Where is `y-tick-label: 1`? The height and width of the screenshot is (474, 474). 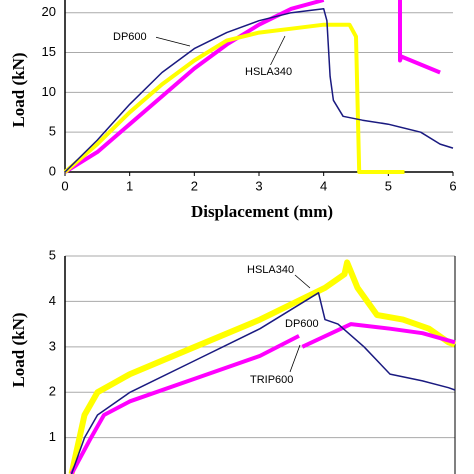 y-tick-label: 1 is located at coordinates (52, 436).